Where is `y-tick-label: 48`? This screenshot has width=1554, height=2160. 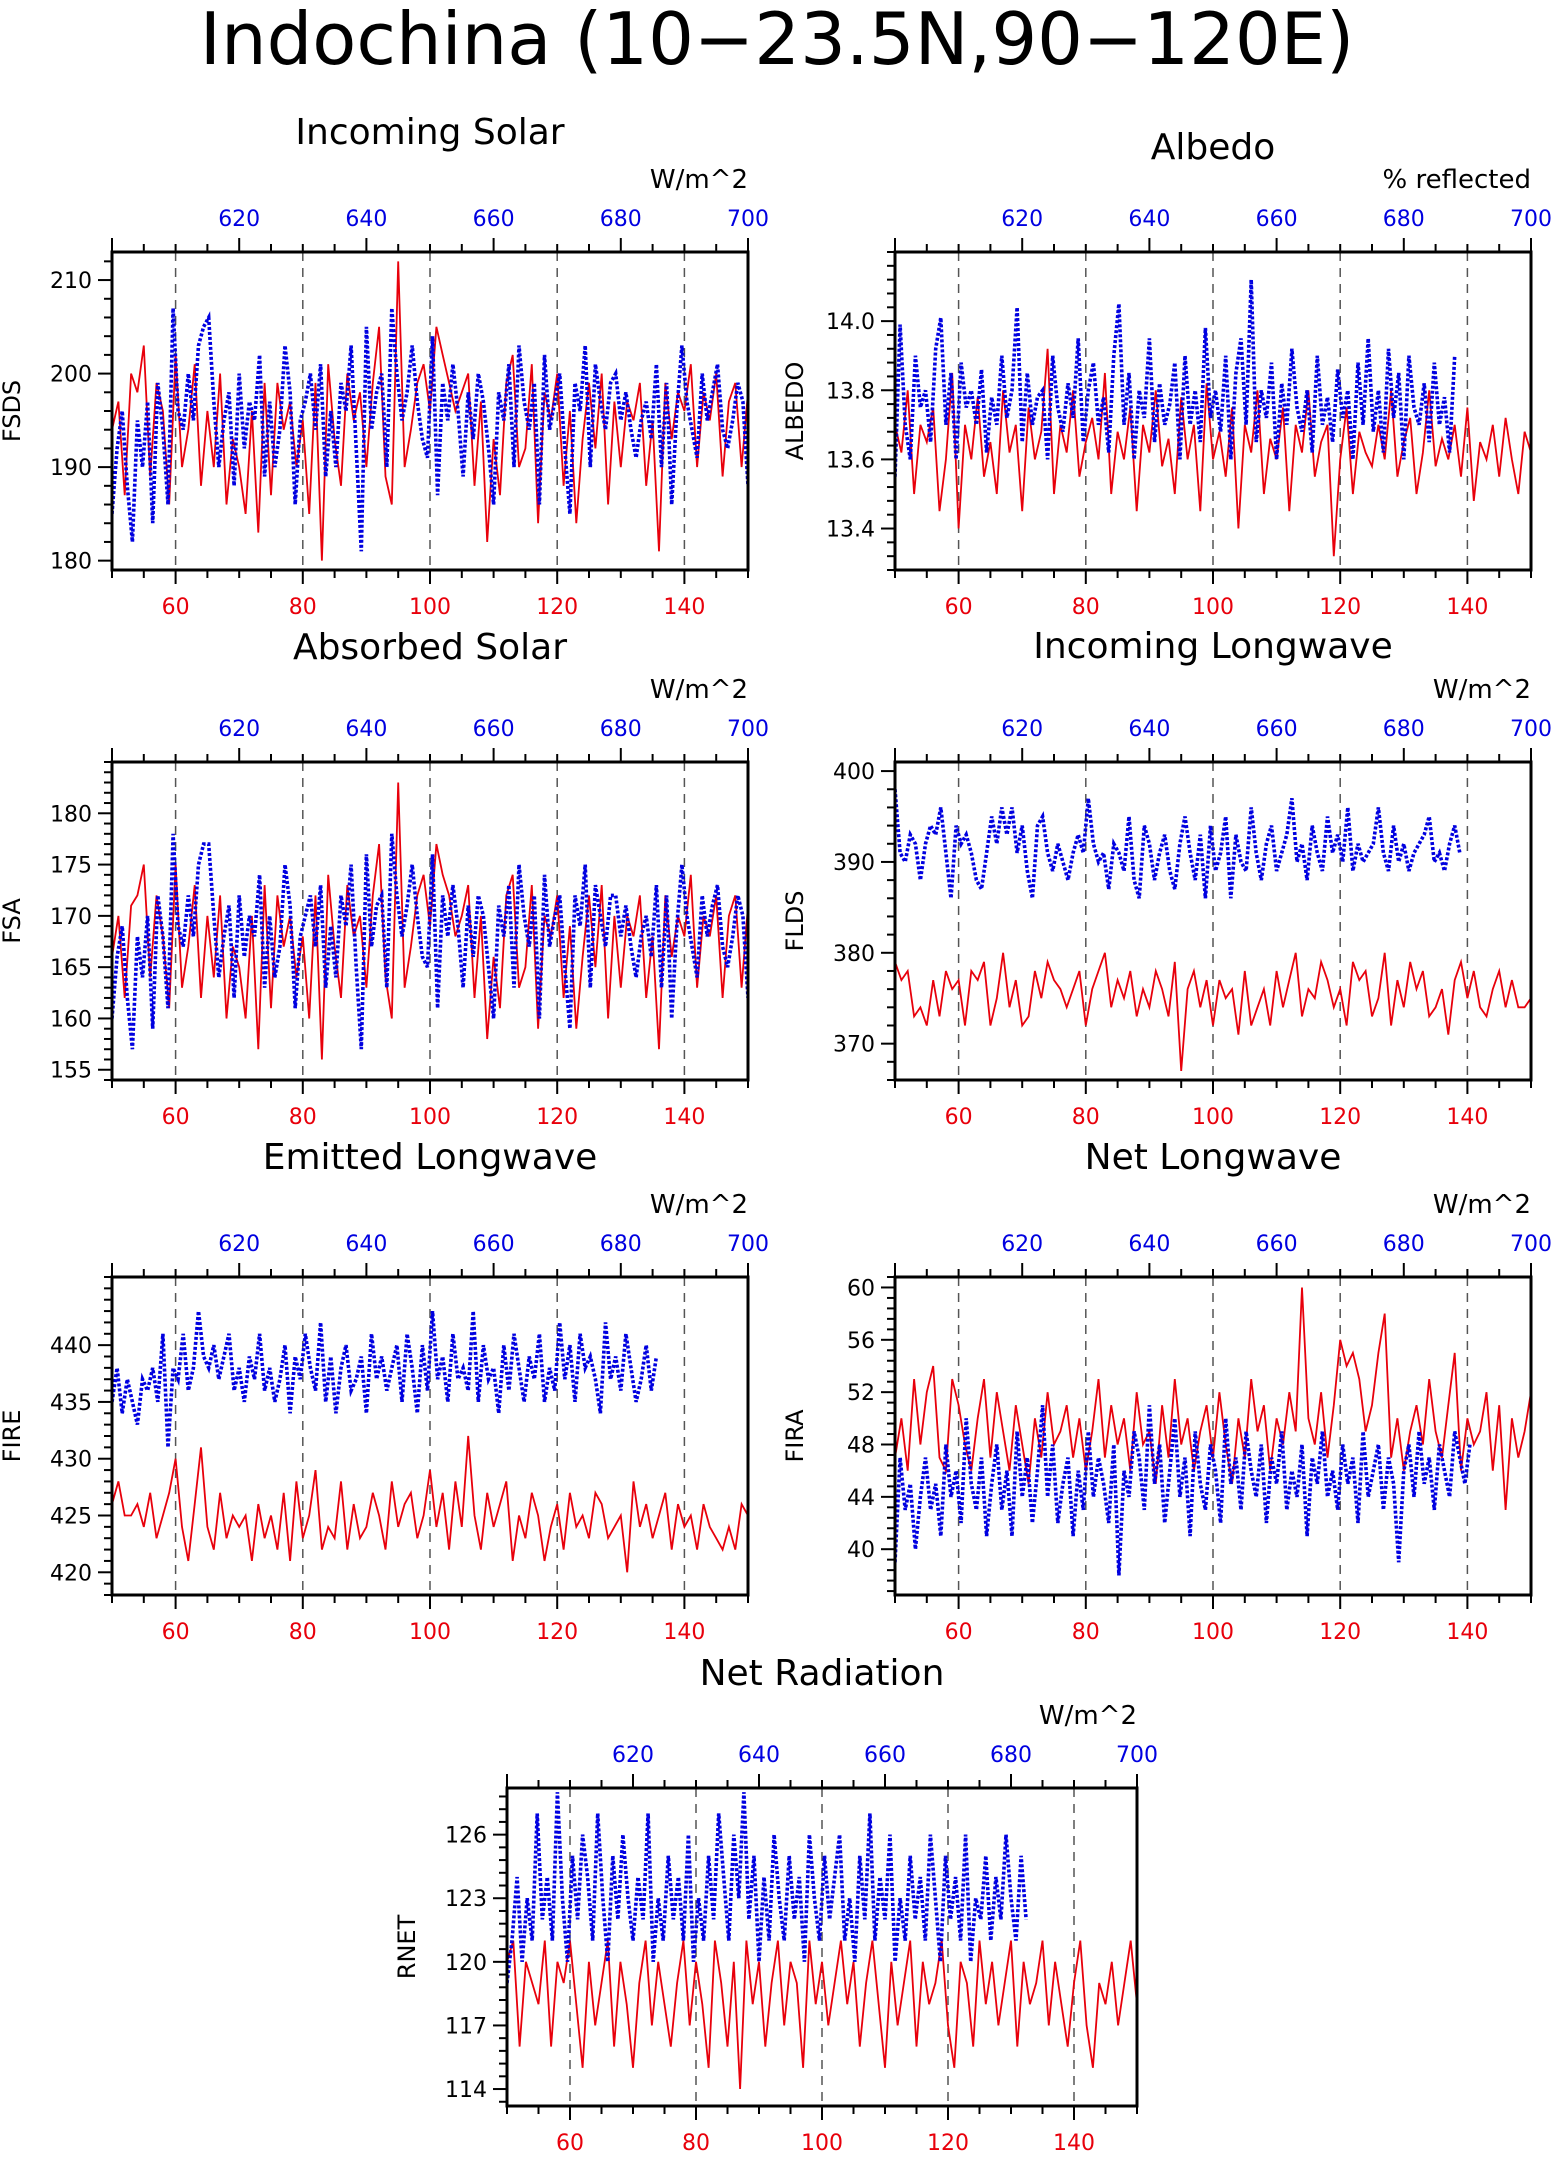
y-tick-label: 48 is located at coordinates (861, 1446).